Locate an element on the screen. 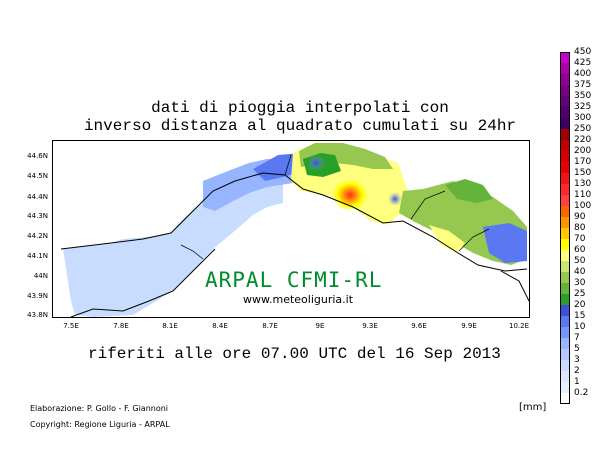 The width and height of the screenshot is (600, 460). colorbar-label: 7 is located at coordinates (577, 338).